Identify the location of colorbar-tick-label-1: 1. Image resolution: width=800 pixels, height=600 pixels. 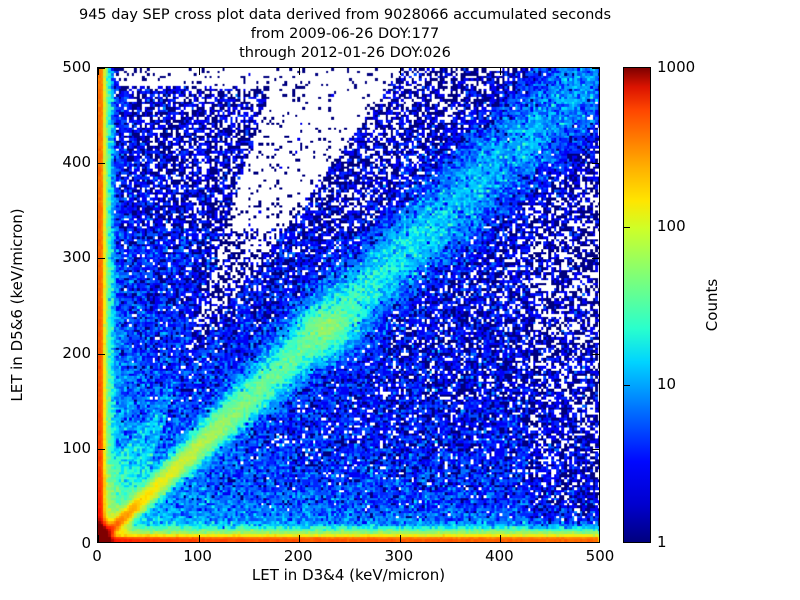
(662, 541).